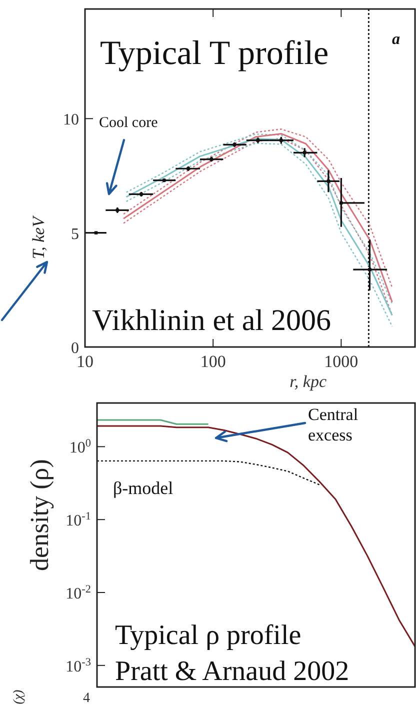 The height and width of the screenshot is (705, 416). I want to click on annotation: Pratt & Arnaud 2002, so click(232, 671).